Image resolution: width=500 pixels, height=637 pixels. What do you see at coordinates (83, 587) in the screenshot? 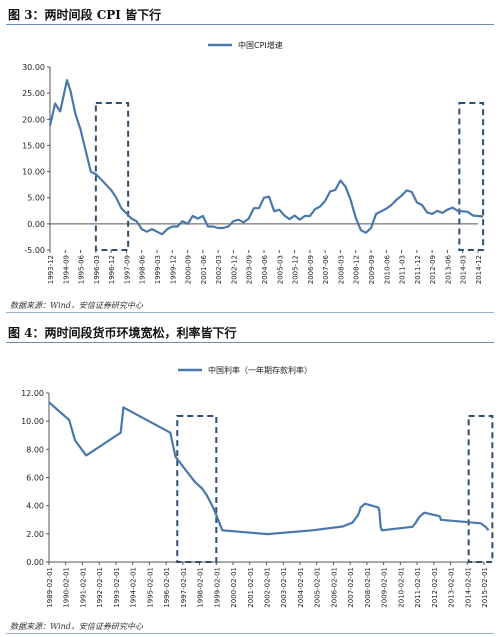
I see `x-tick-label: 1991-02-01` at bounding box center [83, 587].